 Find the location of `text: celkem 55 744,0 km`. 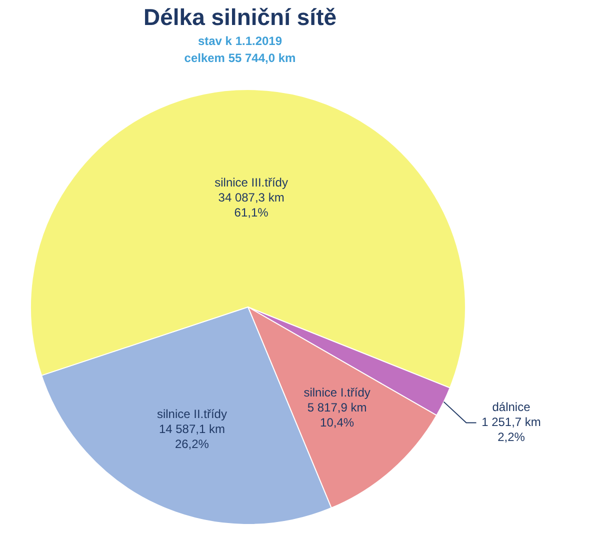

text: celkem 55 744,0 km is located at coordinates (240, 58).